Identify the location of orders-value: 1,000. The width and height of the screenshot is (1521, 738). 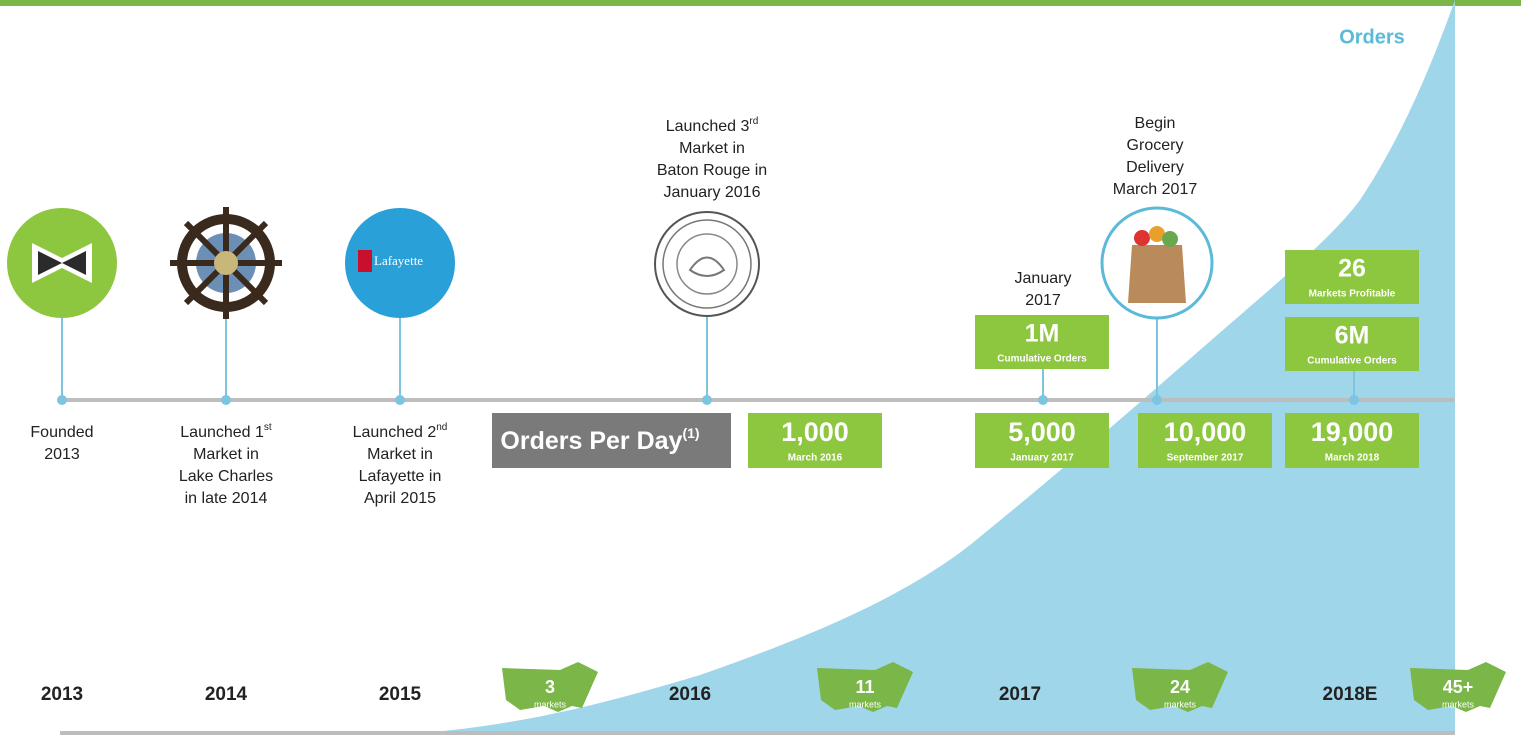
(815, 432).